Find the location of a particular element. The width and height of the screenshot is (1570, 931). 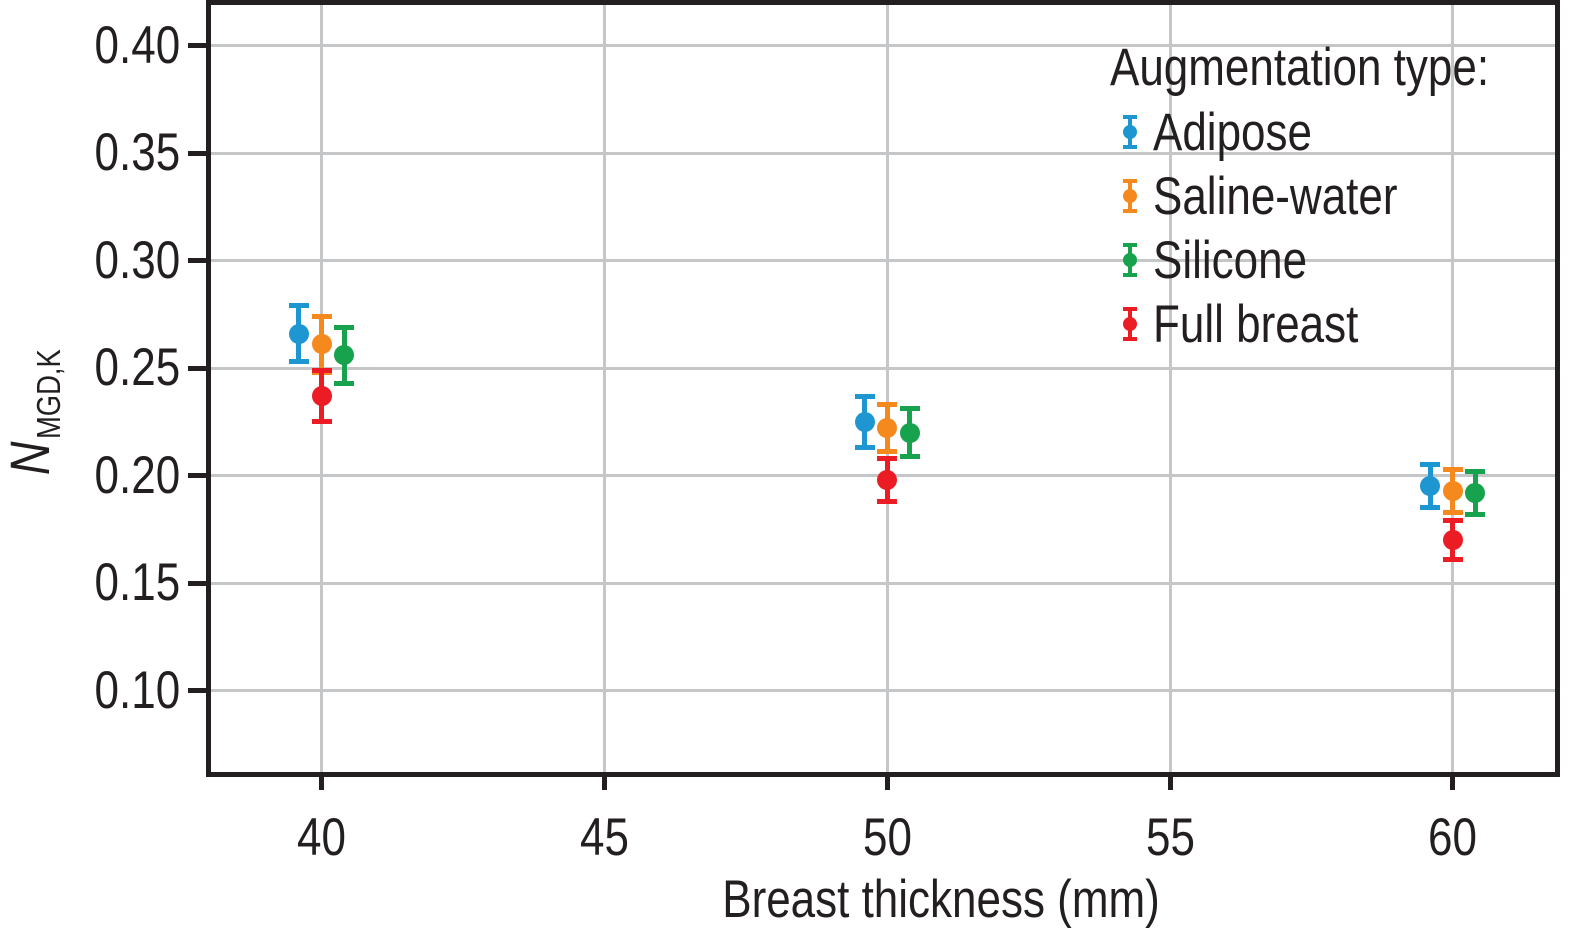

legend-items: Adipose Saline-water Silicone Full breast is located at coordinates (1338, 228).